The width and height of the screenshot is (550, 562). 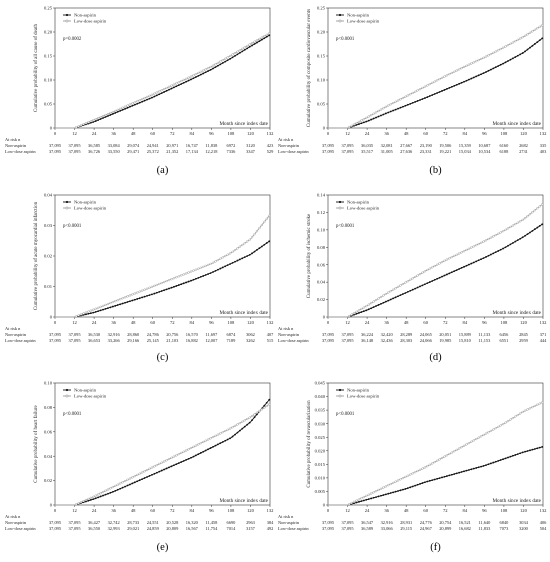 I want to click on plot-frame, so click(x=162, y=256).